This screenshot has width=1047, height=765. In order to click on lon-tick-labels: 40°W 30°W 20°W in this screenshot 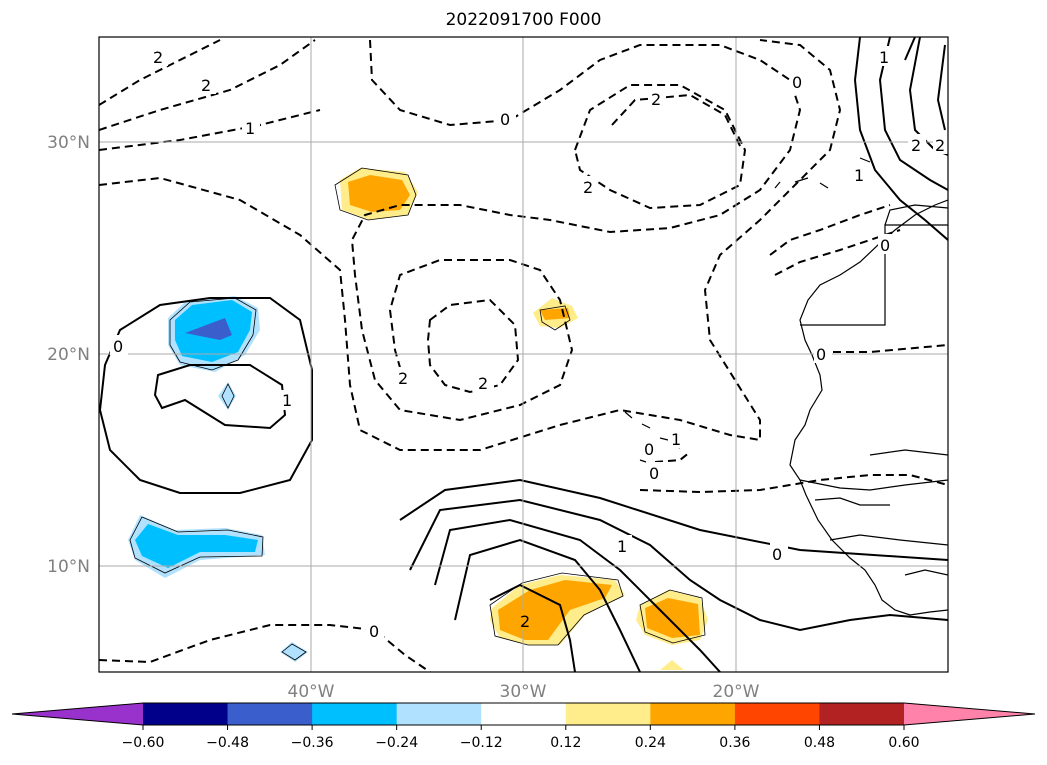, I will do `click(524, 692)`.